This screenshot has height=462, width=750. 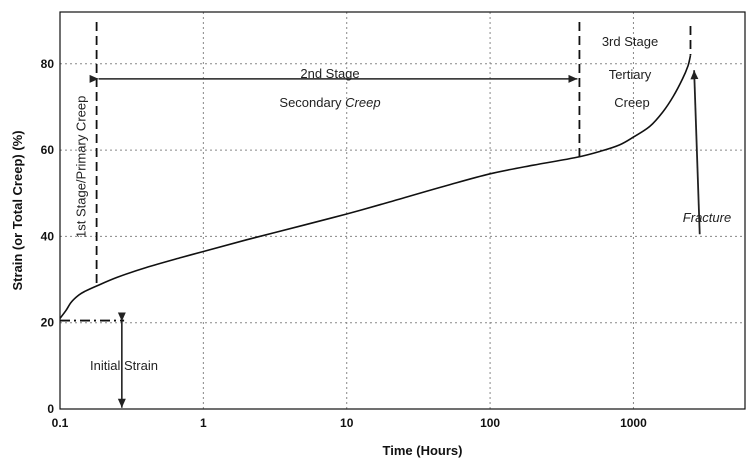 I want to click on y-tick-label: 80, so click(x=48, y=64).